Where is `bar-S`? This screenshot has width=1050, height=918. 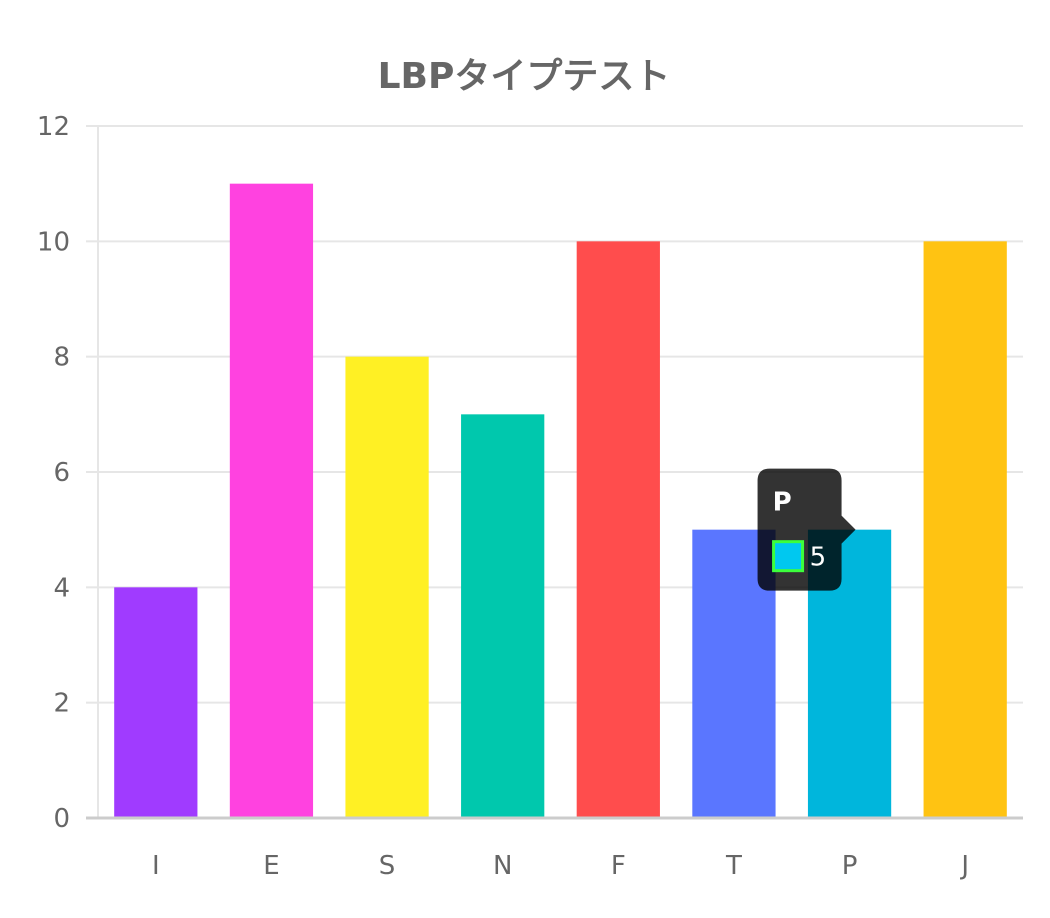
bar-S is located at coordinates (387, 587).